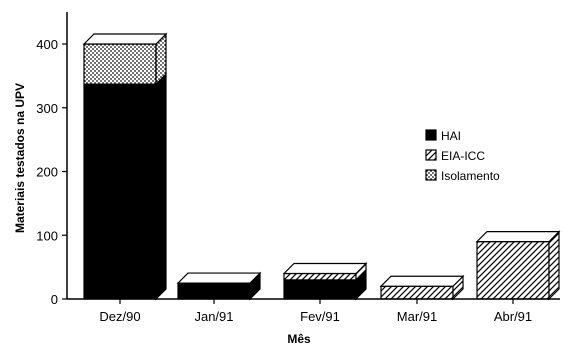 This screenshot has width=563, height=347. I want to click on x-tick-label: Mar/91, so click(417, 316).